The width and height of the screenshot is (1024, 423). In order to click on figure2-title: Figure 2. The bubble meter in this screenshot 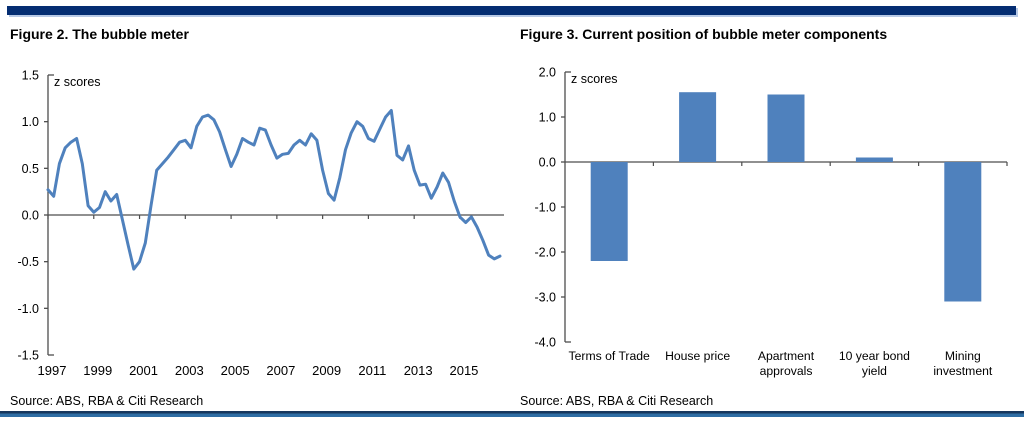, I will do `click(99, 34)`.